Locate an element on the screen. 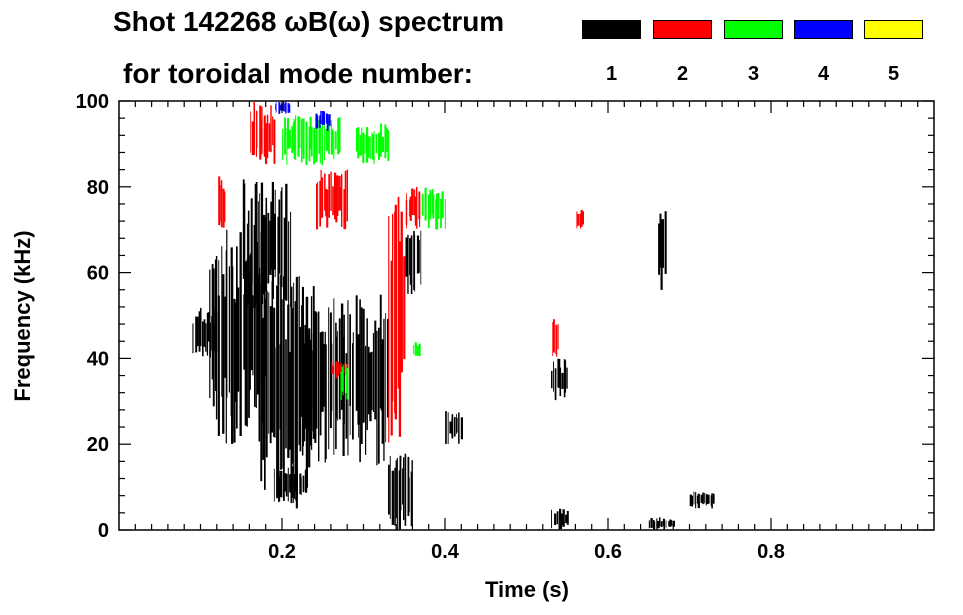 This screenshot has width=963, height=615. y-tick-label: 80 is located at coordinates (98, 188).